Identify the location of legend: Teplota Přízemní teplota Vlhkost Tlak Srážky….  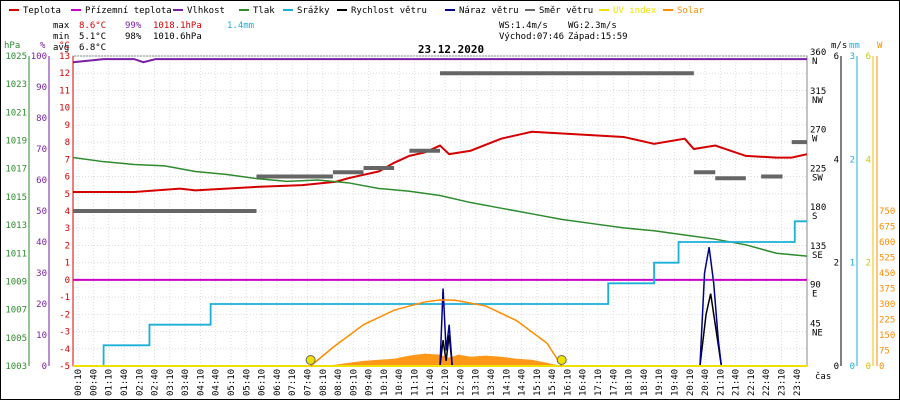
(357, 11).